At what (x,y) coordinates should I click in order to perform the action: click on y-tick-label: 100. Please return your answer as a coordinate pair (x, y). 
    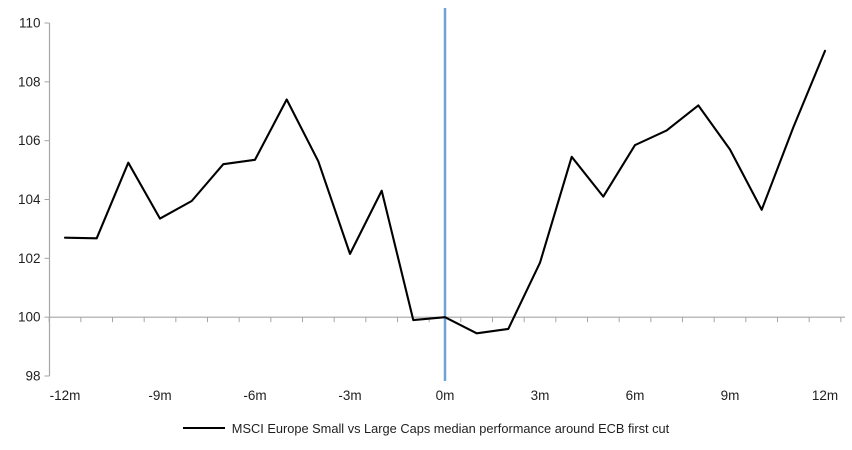
    Looking at the image, I should click on (29, 317).